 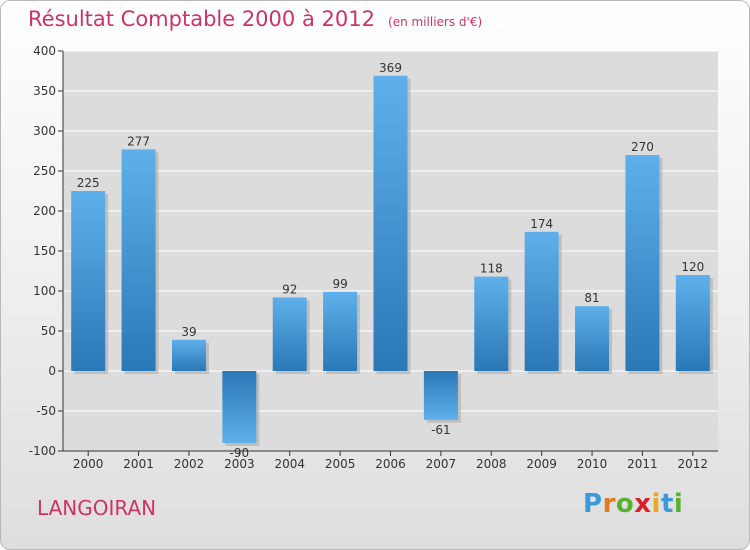 What do you see at coordinates (692, 267) in the screenshot?
I see `value-label-2012: 120` at bounding box center [692, 267].